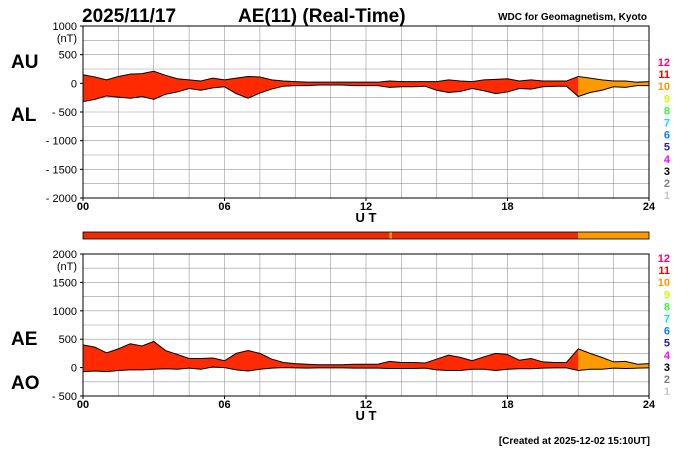 The width and height of the screenshot is (700, 450). I want to click on ae-series-line, so click(366, 353).